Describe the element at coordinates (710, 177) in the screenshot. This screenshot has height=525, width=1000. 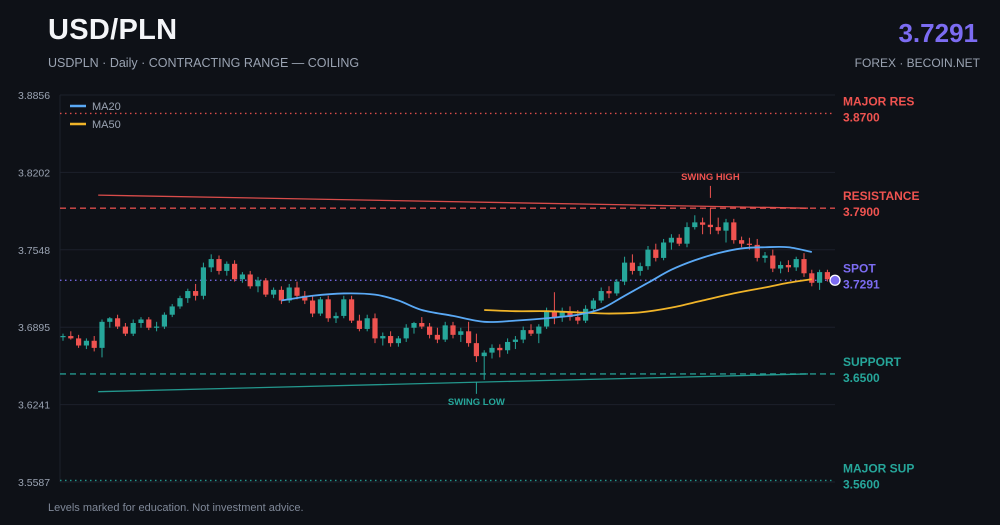
I see `annotation-label: SWING HIGH` at that location.